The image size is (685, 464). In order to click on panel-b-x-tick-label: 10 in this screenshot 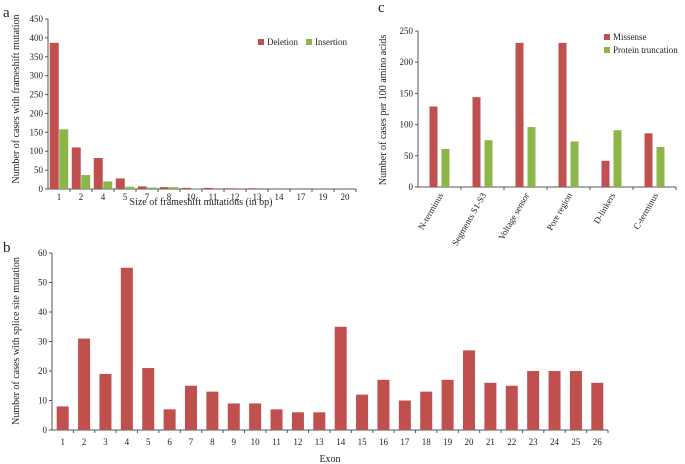, I will do `click(256, 442)`.